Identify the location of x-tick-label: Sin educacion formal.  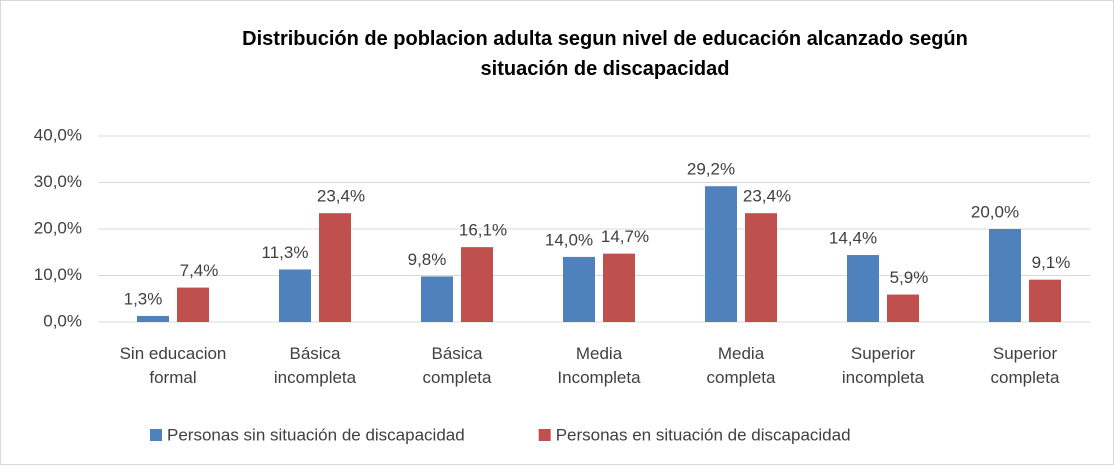
(173, 365).